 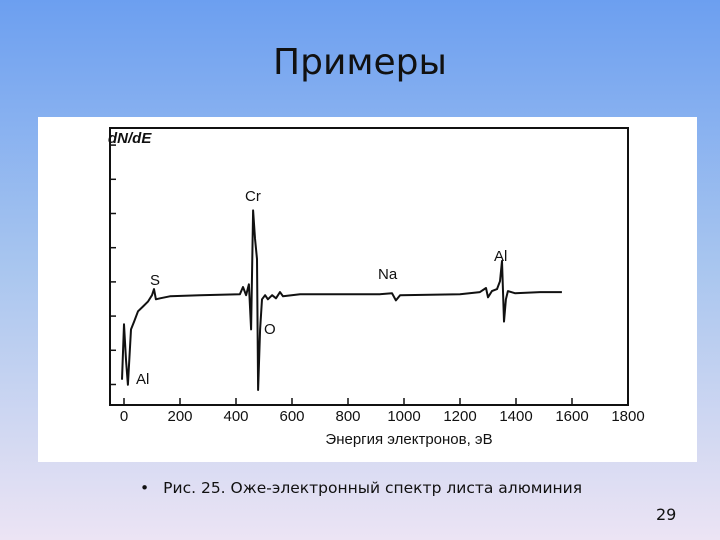 What do you see at coordinates (571, 416) in the screenshot?
I see `x-tick-label: 1600` at bounding box center [571, 416].